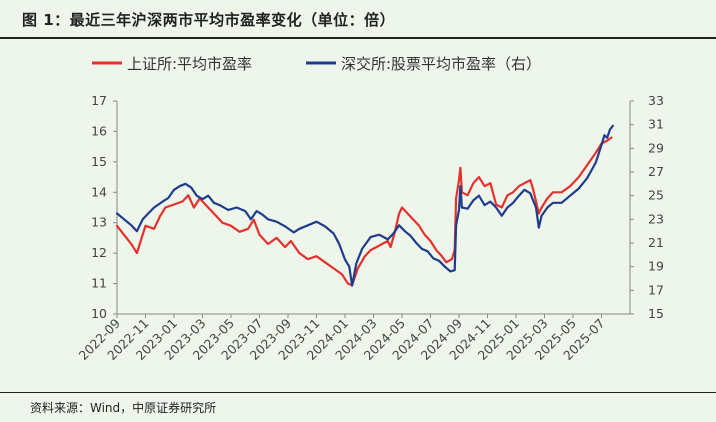 The image size is (716, 422). Describe the element at coordinates (656, 289) in the screenshot. I see `right-axis-tick-label: 17` at that location.